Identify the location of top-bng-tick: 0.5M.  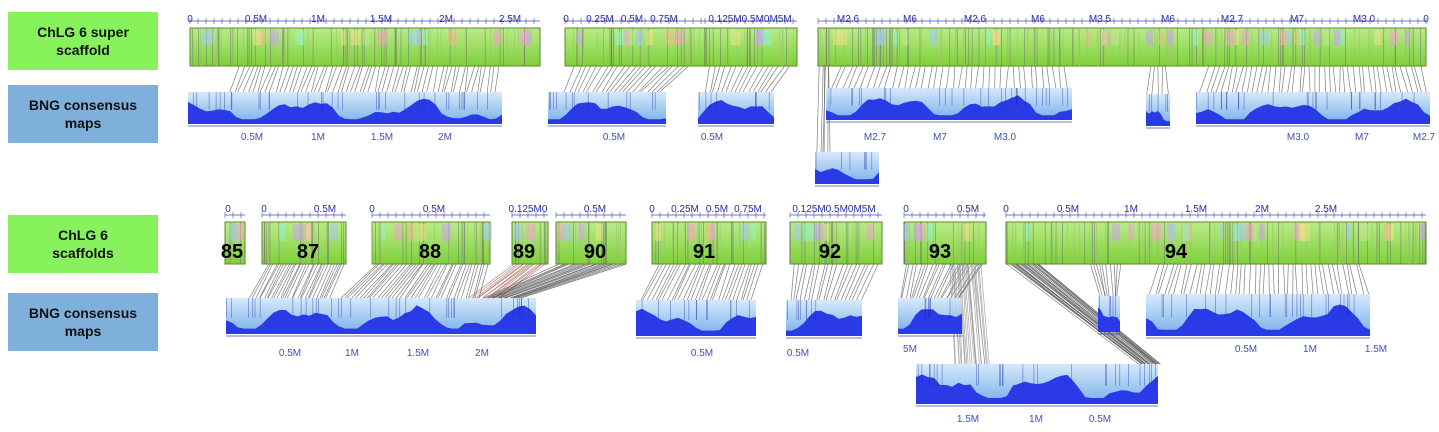
(712, 137).